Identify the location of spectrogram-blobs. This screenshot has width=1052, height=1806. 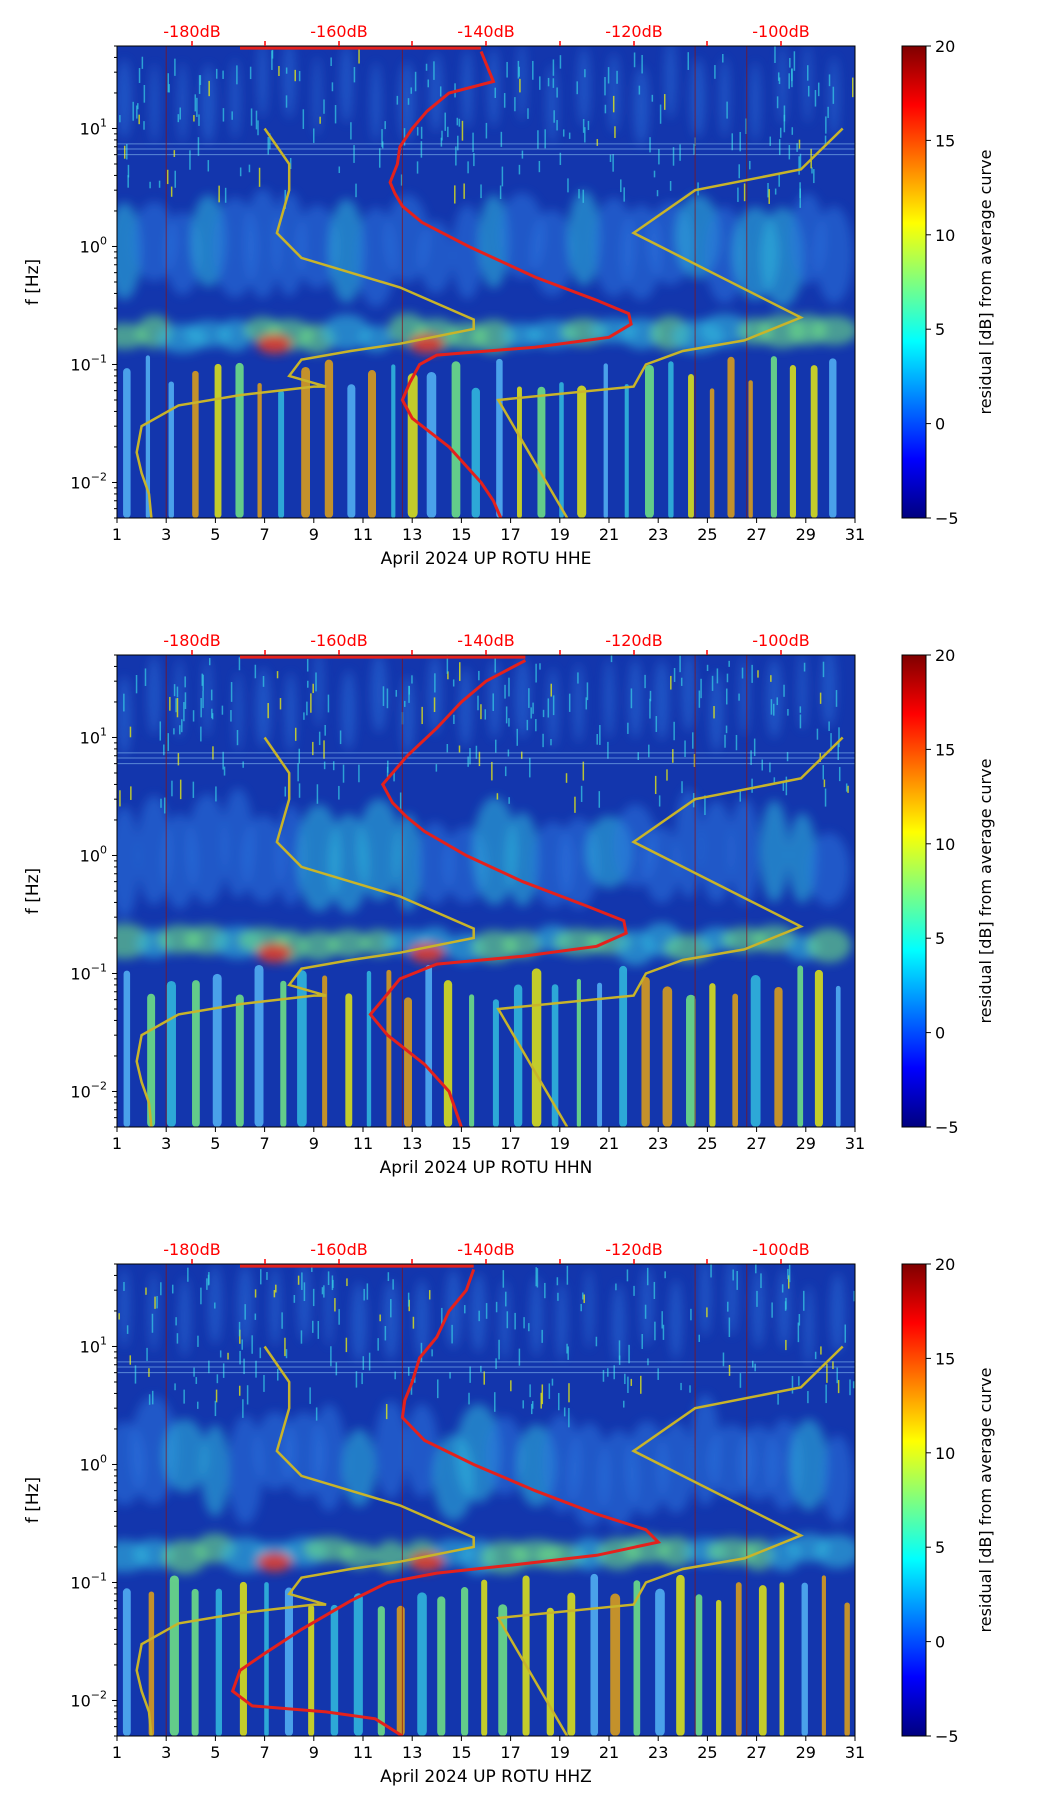
(484, 810).